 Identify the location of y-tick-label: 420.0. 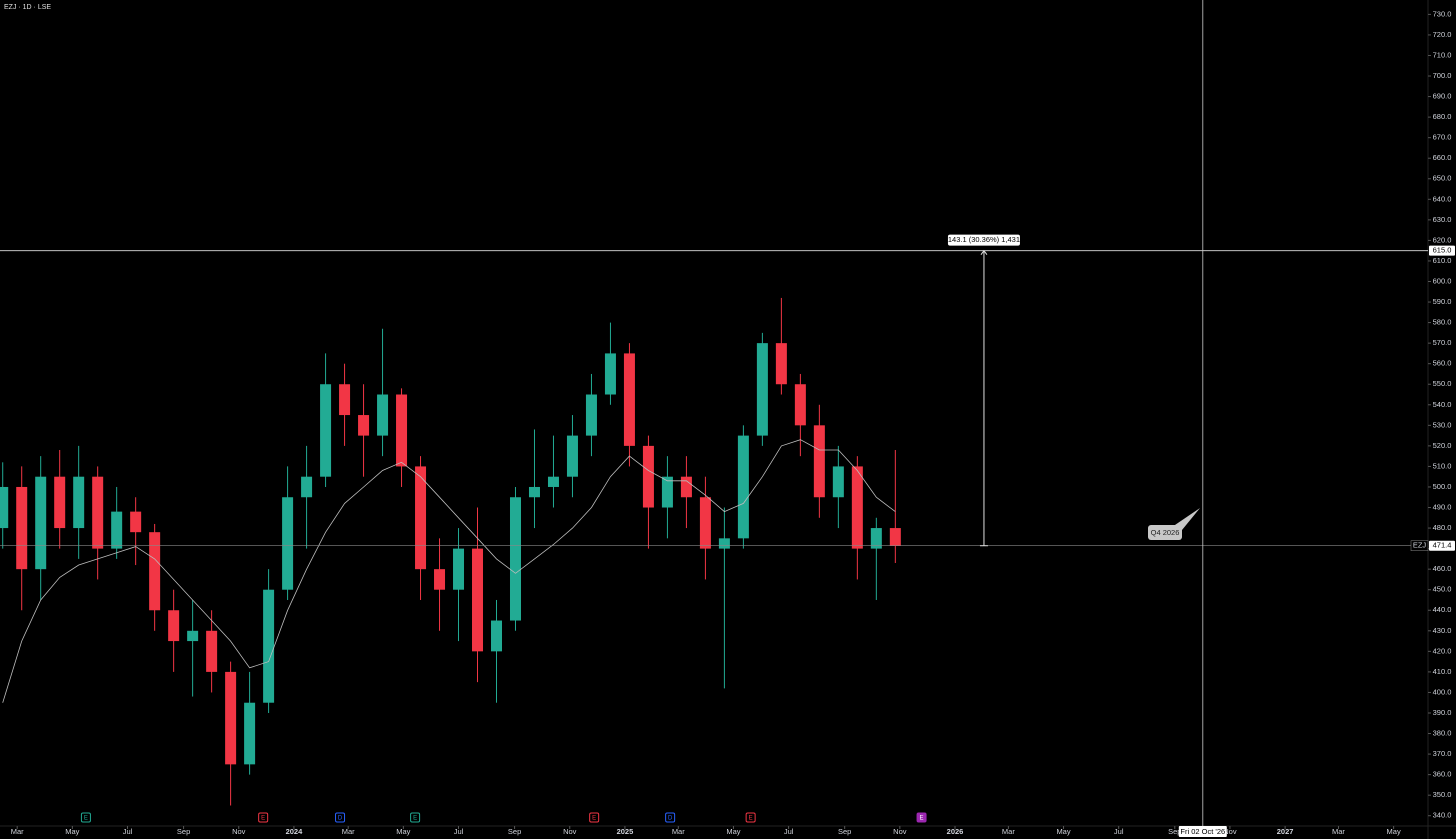
(1442, 650).